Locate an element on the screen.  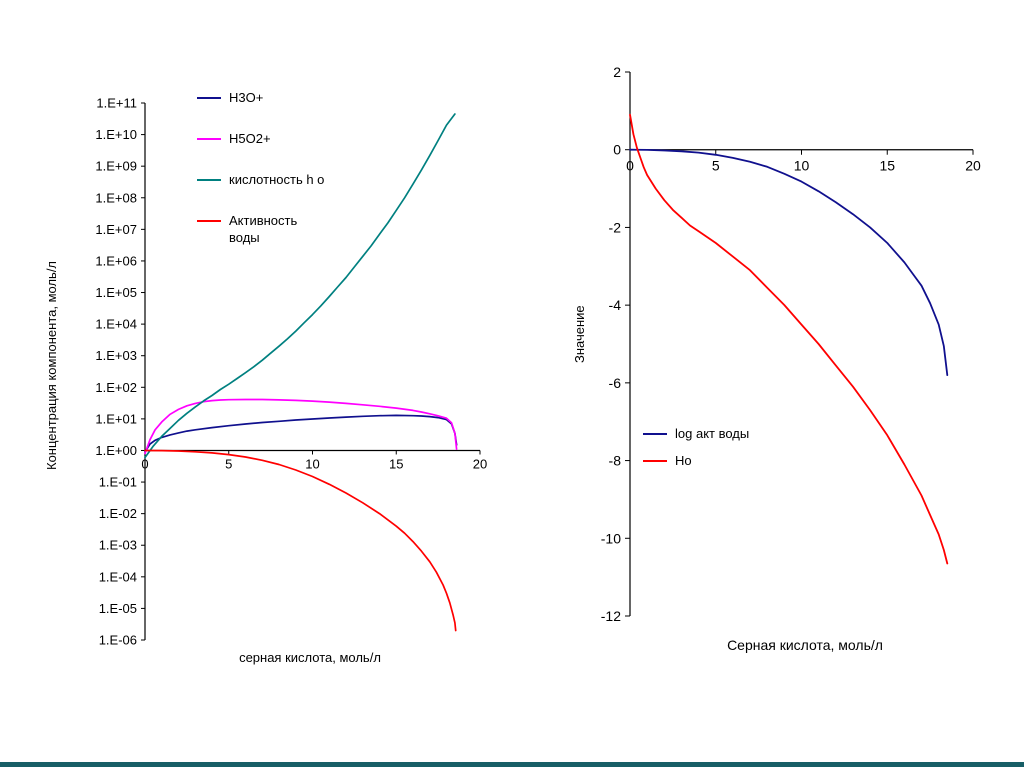
y-tick-label: 1.E+06 is located at coordinates (116, 260).